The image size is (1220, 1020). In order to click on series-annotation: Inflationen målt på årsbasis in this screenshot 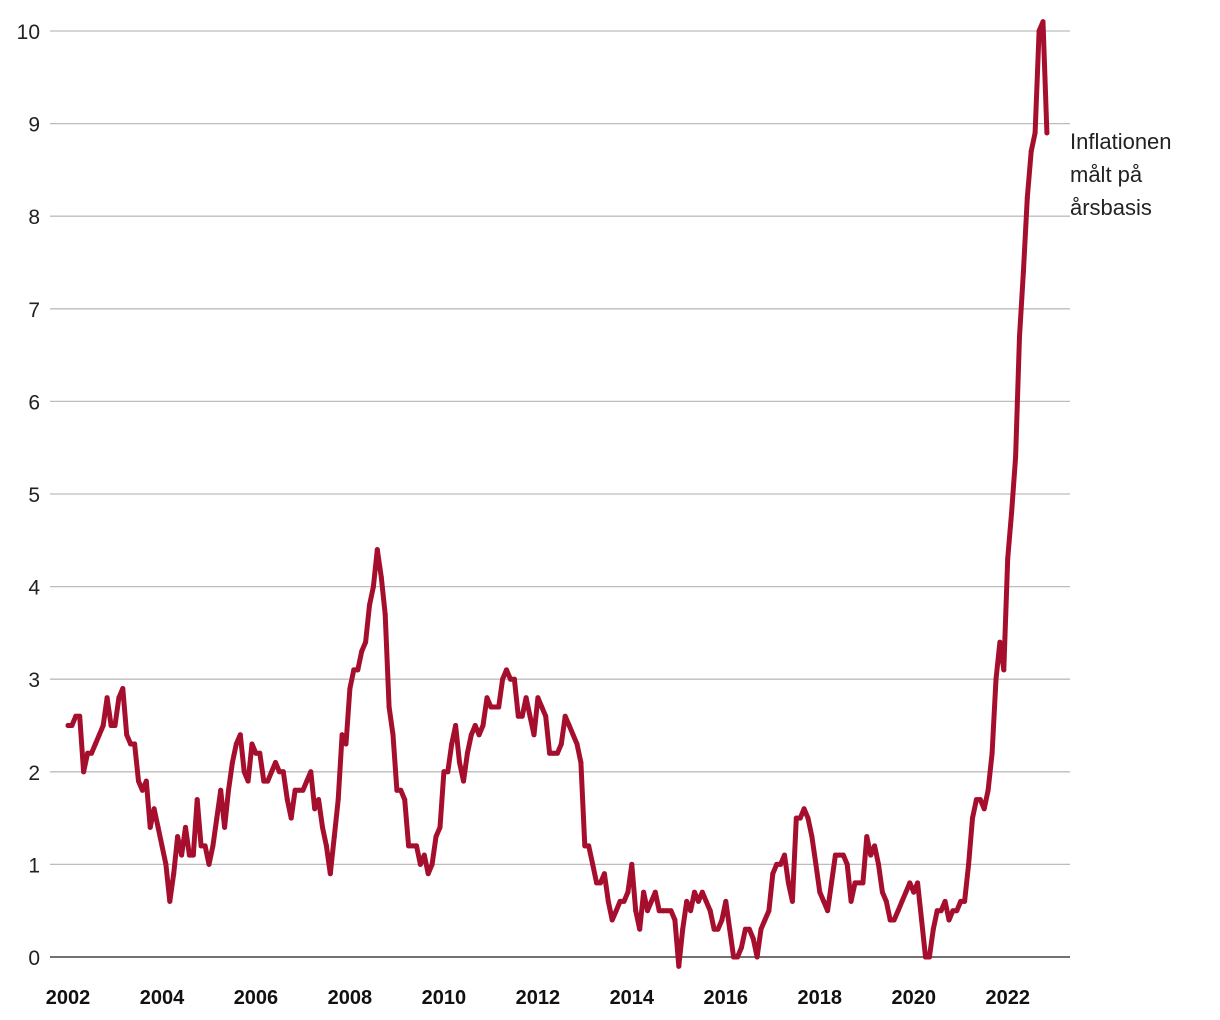, I will do `click(1124, 174)`.